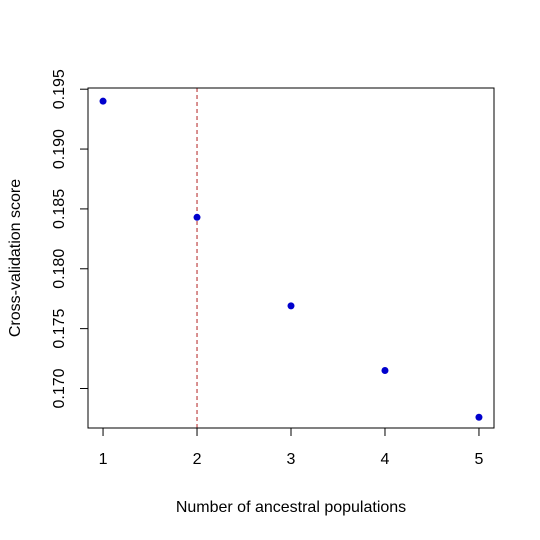  What do you see at coordinates (291, 459) in the screenshot?
I see `x-tick-label-3: 3` at bounding box center [291, 459].